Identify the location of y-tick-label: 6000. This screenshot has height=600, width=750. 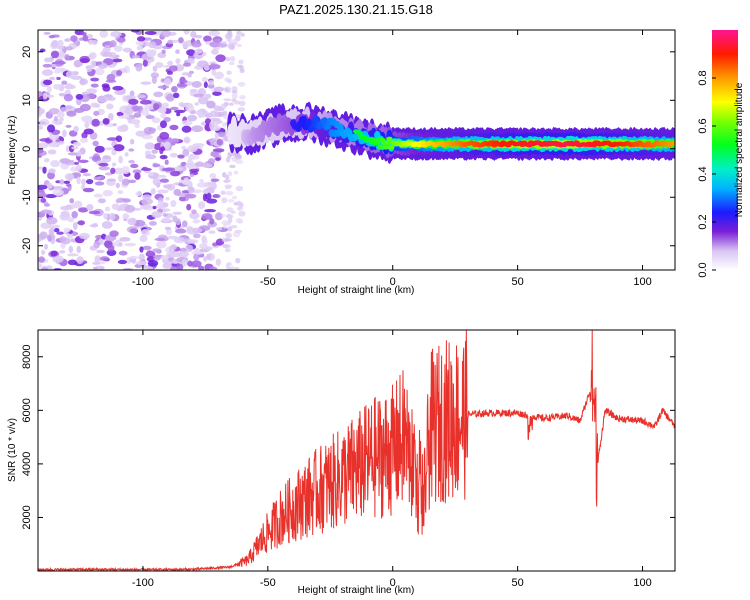
(27, 410).